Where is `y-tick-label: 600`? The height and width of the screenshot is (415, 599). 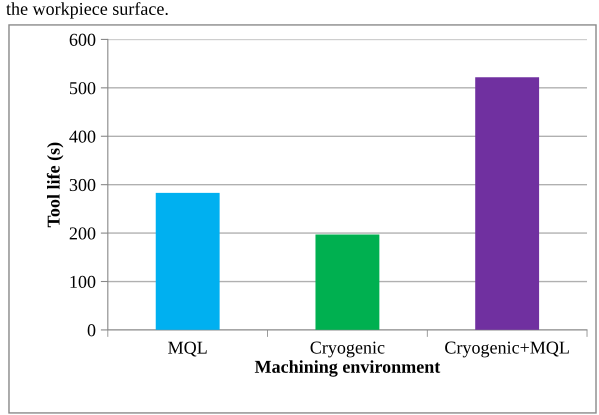 y-tick-label: 600 is located at coordinates (83, 40).